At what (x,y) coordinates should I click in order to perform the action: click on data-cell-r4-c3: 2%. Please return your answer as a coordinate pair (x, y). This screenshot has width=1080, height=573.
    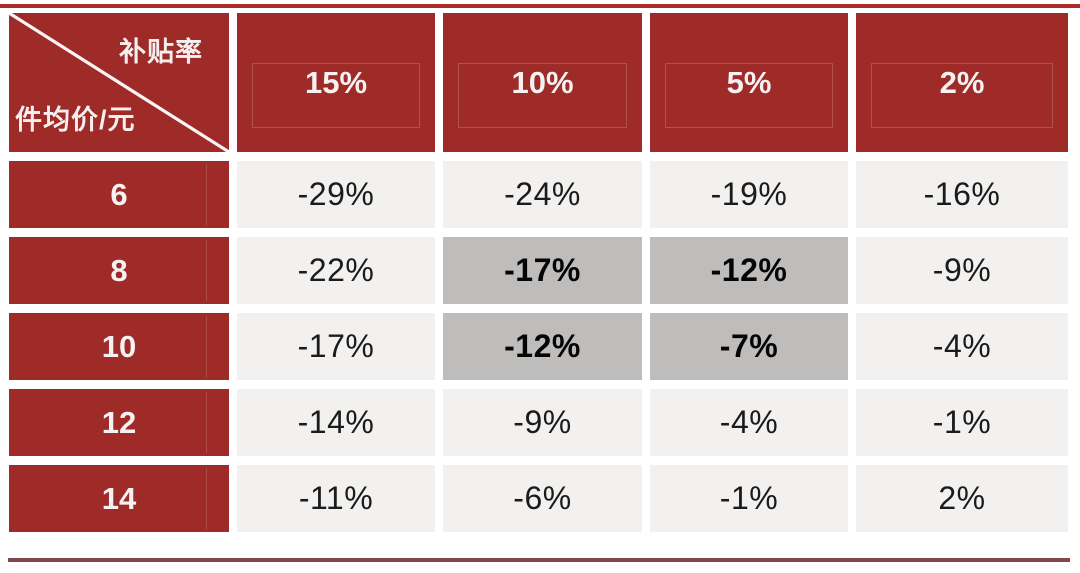
    Looking at the image, I should click on (962, 498).